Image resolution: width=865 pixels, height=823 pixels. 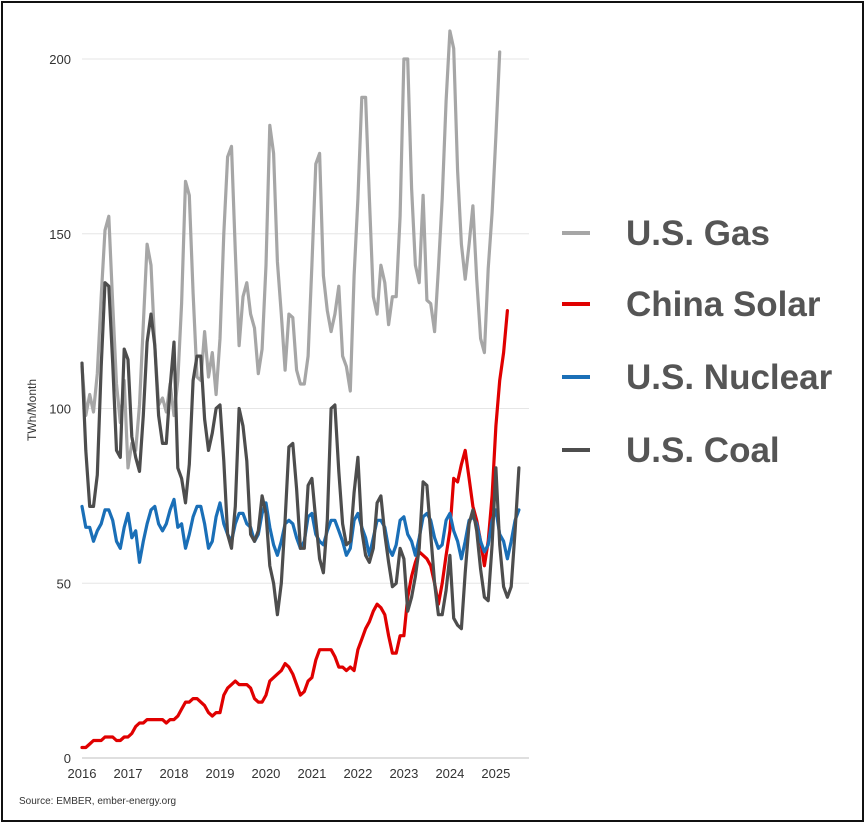 What do you see at coordinates (64, 583) in the screenshot?
I see `y-tick-label: 50` at bounding box center [64, 583].